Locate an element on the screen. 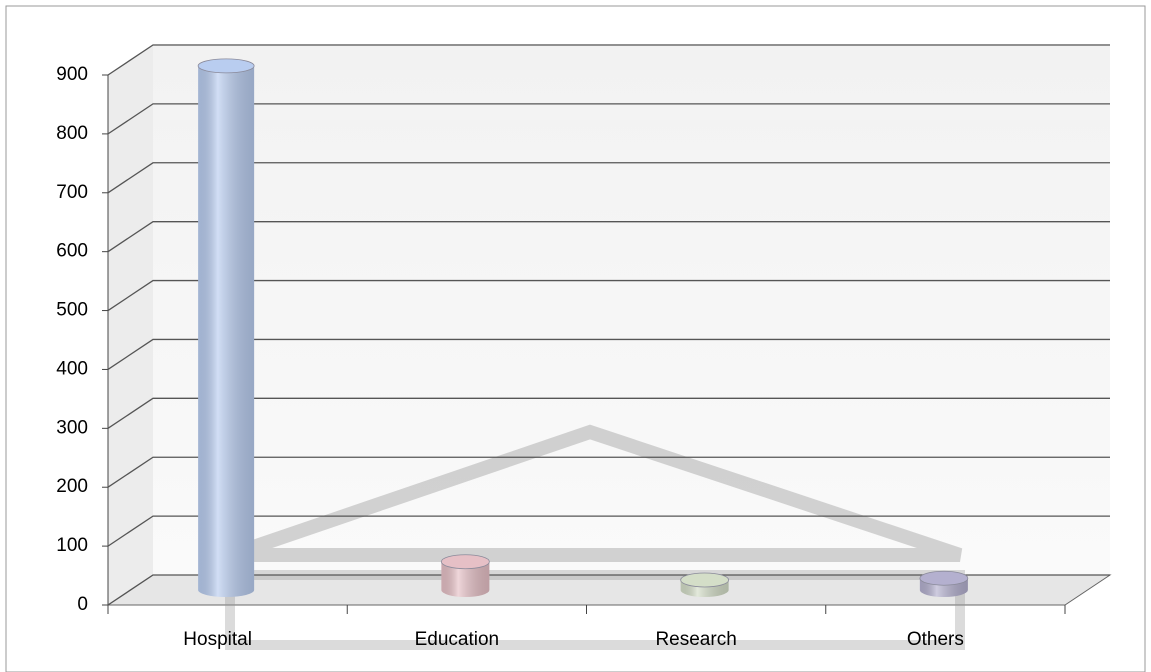 This screenshot has height=672, width=1151. x-tick-label: Others is located at coordinates (935, 639).